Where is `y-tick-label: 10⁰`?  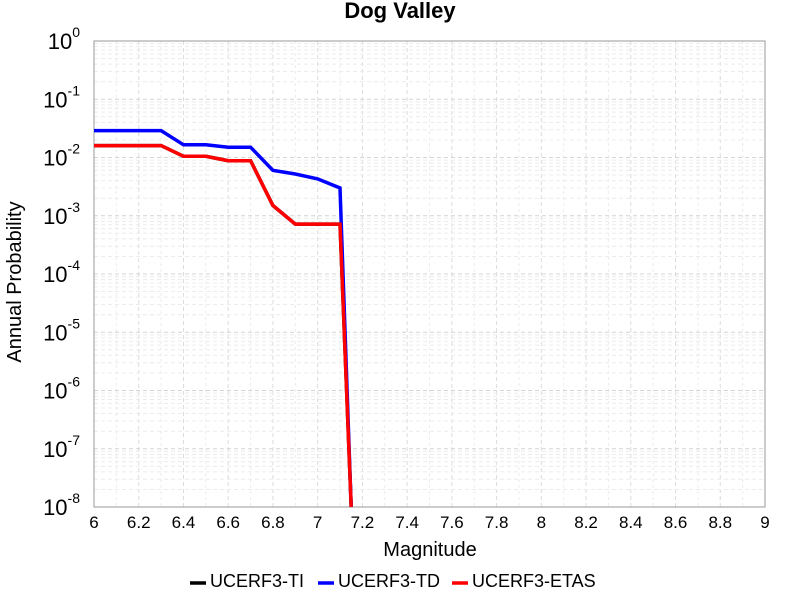 y-tick-label: 10⁰ is located at coordinates (64, 39).